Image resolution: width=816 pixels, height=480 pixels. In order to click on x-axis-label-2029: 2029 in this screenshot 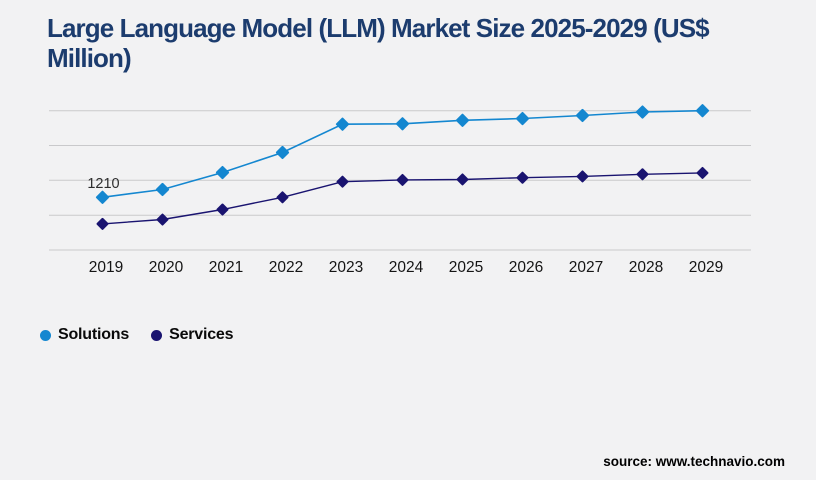, I will do `click(706, 267)`.